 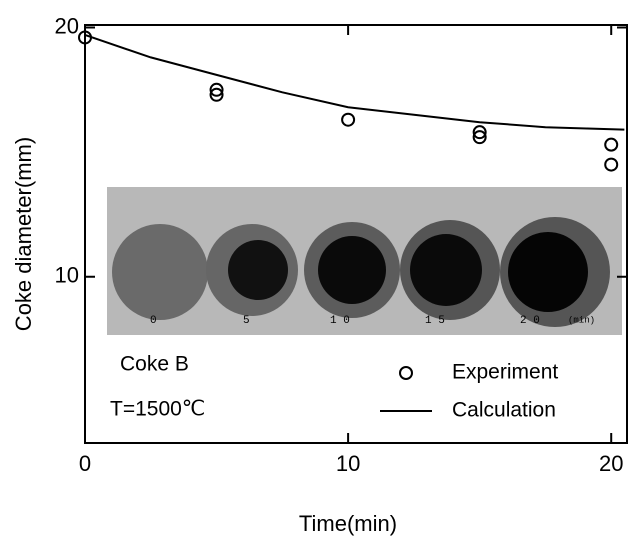 I want to click on photo-label: 2 0, so click(x=530, y=321).